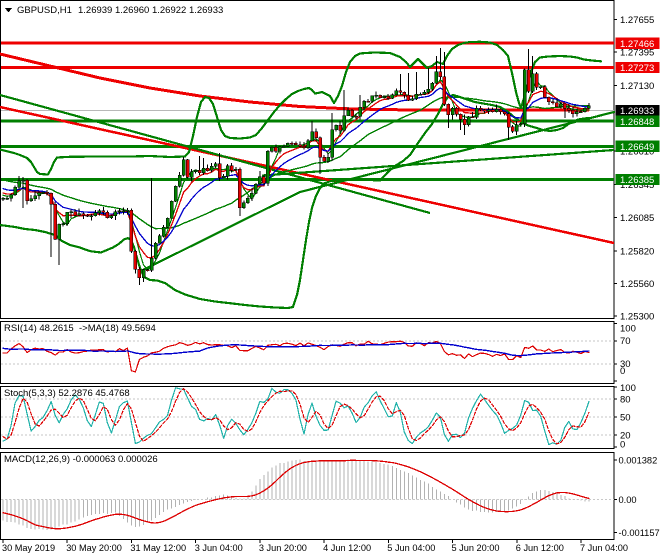 The height and width of the screenshot is (560, 660). What do you see at coordinates (283, 548) in the screenshot?
I see `svg-text: 3 Jun 20:00` at bounding box center [283, 548].